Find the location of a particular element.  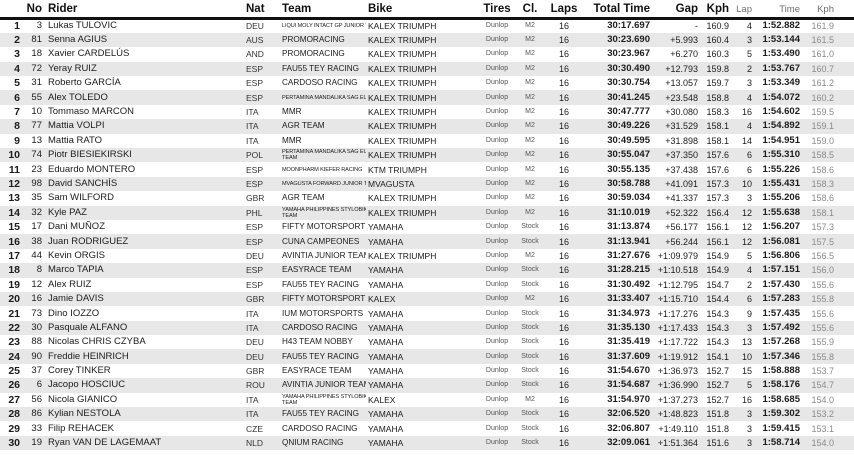

gap-cell: +1:17.433 is located at coordinates (677, 327).